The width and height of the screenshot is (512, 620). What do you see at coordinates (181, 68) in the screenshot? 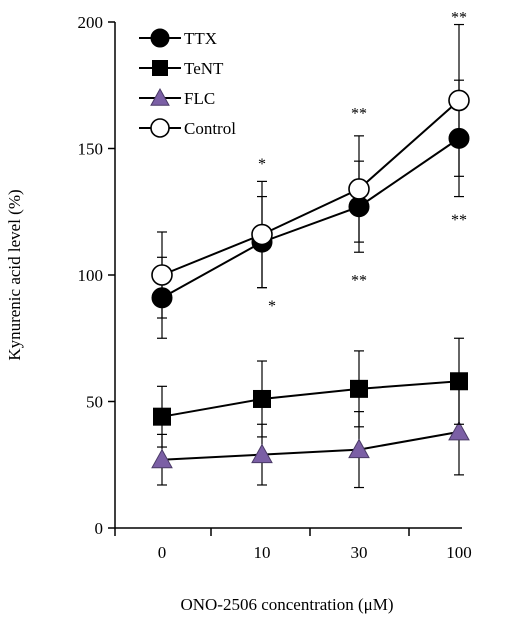
I see `legend-item-tent: TeNT` at bounding box center [181, 68].